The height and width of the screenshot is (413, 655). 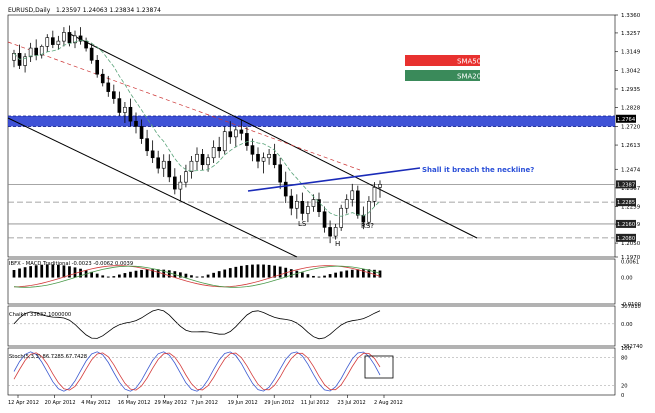 I want to click on stoch-panel-frame, so click(x=311, y=371).